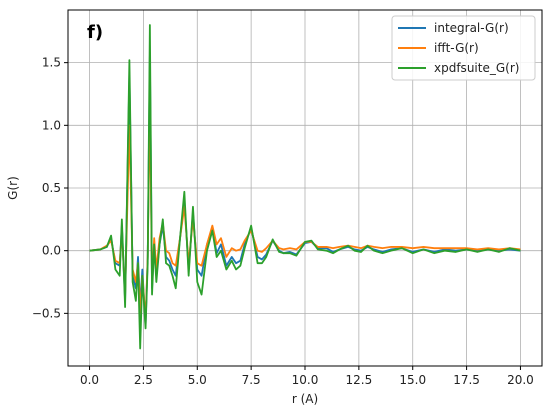 The height and width of the screenshot is (414, 559). I want to click on legend-label-ifft: ifft-G(r), so click(456, 48).